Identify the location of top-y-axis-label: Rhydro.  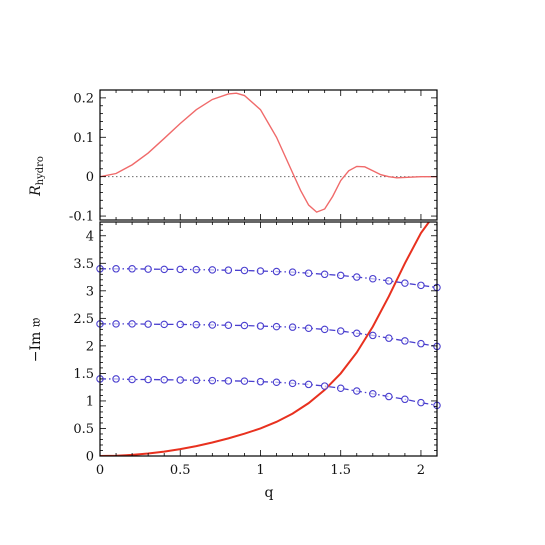
(37, 176).